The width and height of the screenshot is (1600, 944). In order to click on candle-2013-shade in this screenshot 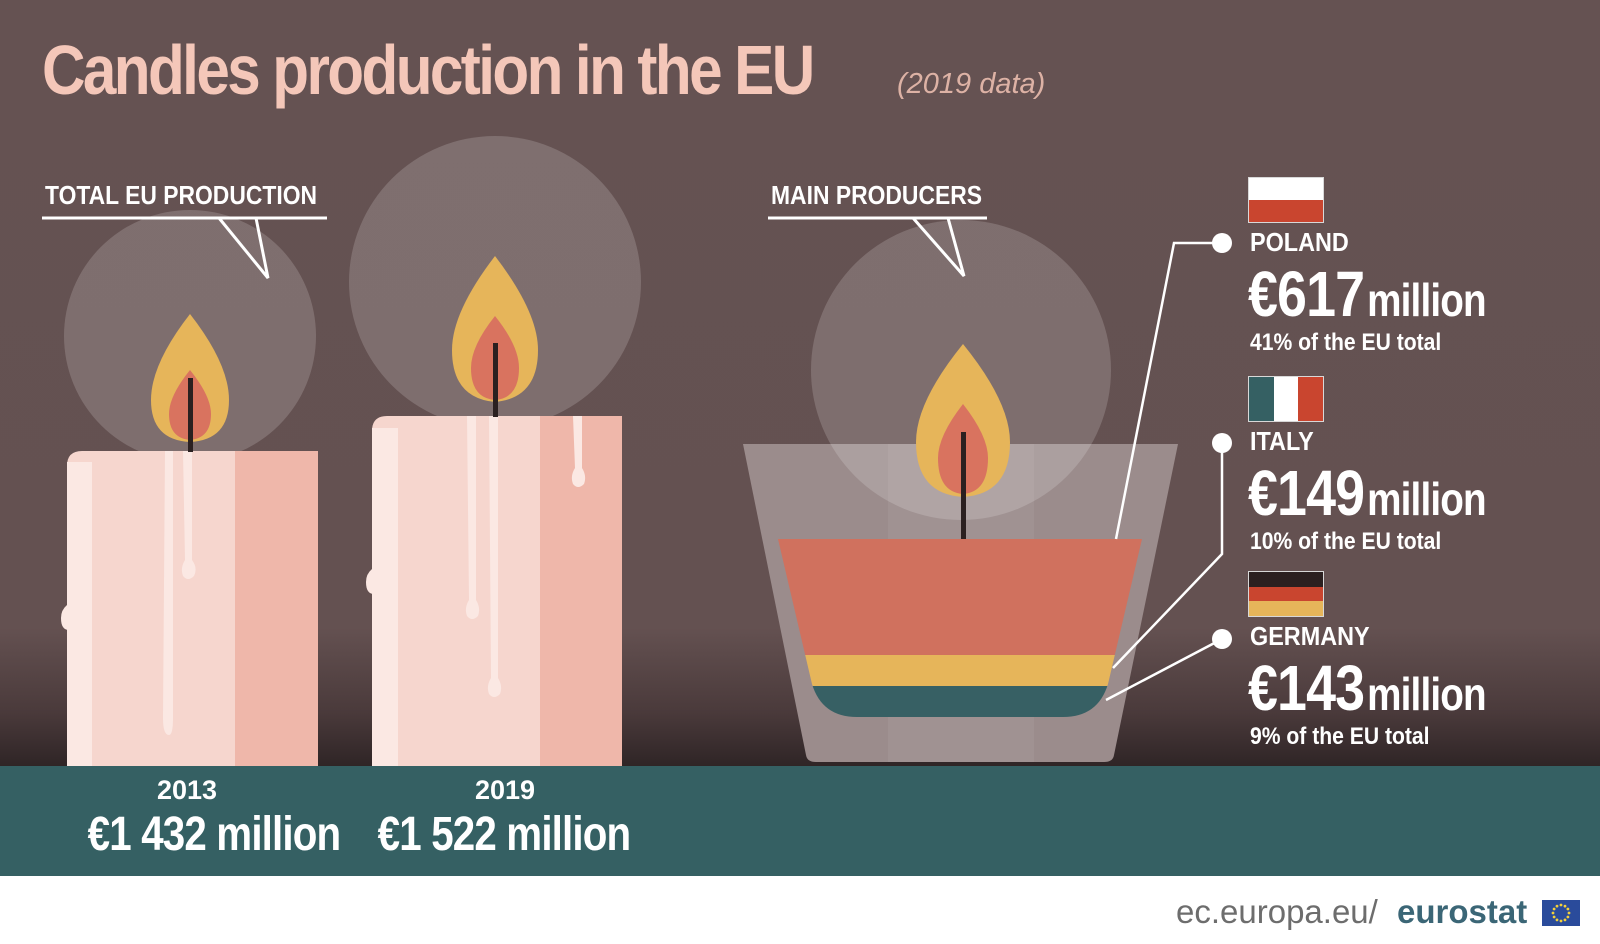, I will do `click(276, 608)`.